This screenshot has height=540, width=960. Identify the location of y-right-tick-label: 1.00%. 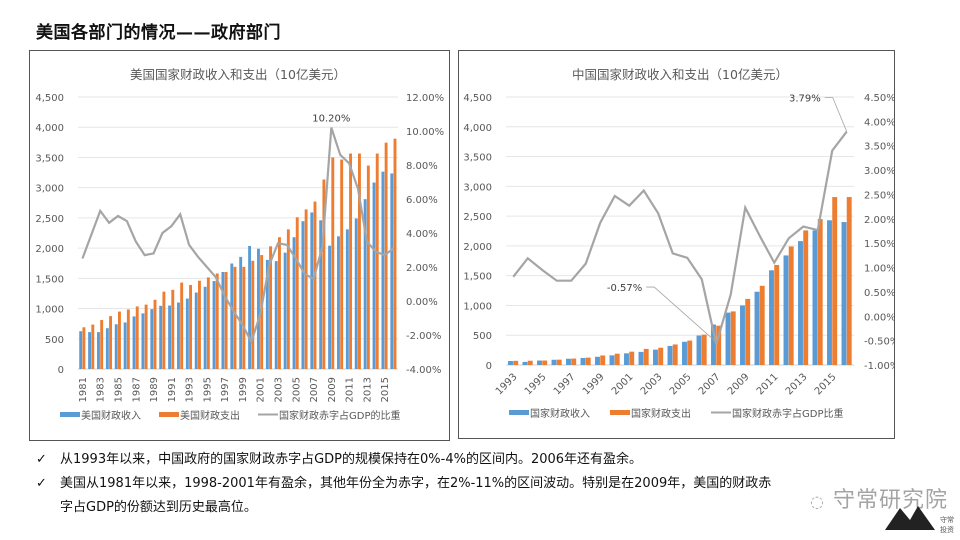
(879, 269).